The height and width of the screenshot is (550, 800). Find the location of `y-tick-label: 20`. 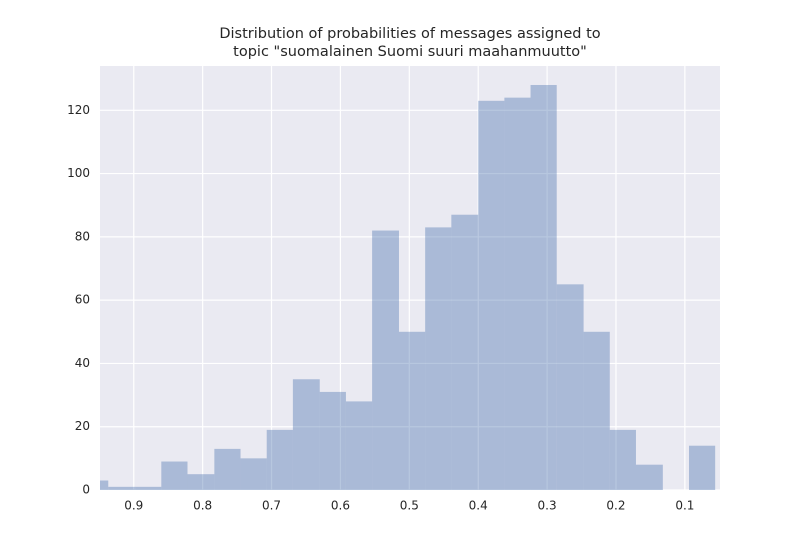

y-tick-label: 20 is located at coordinates (82, 426).